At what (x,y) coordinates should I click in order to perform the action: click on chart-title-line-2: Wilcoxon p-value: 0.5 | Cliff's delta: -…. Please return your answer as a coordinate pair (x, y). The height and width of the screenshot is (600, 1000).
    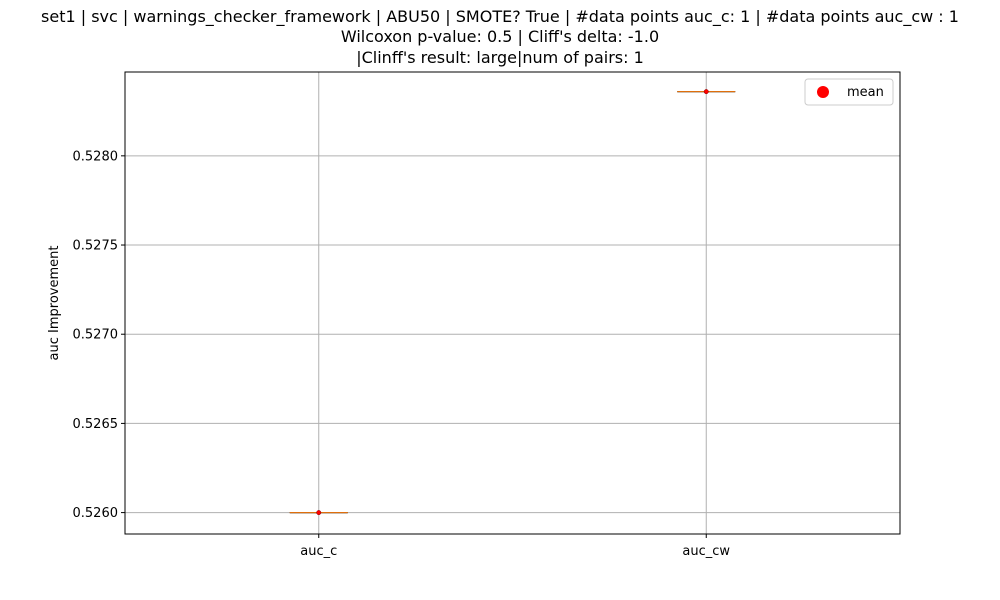
    Looking at the image, I should click on (500, 36).